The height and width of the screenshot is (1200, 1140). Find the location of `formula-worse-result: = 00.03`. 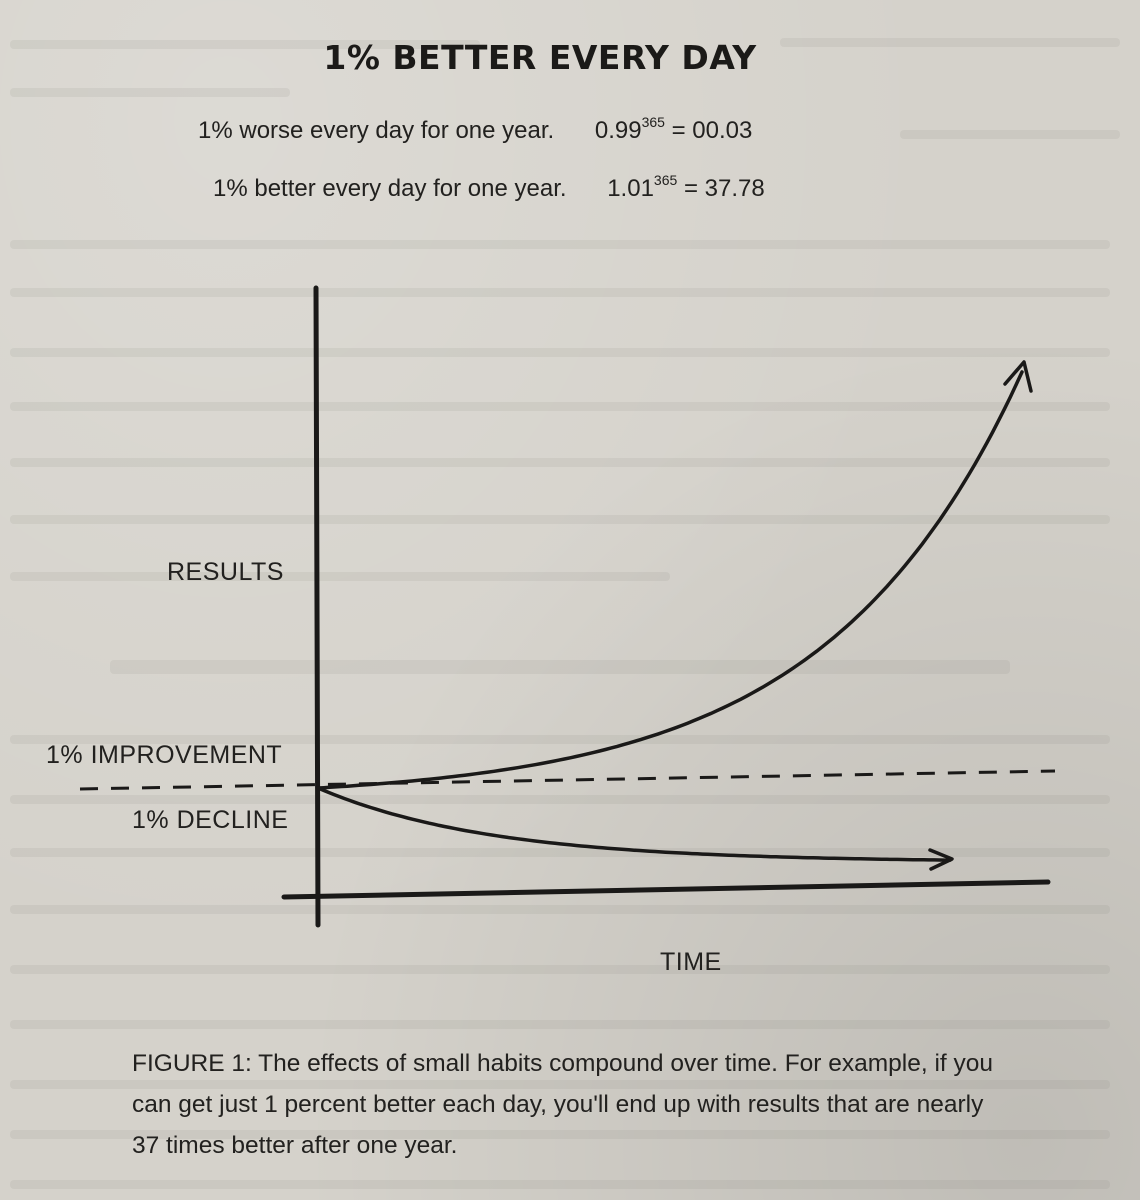

formula-worse-result: = 00.03 is located at coordinates (712, 130).